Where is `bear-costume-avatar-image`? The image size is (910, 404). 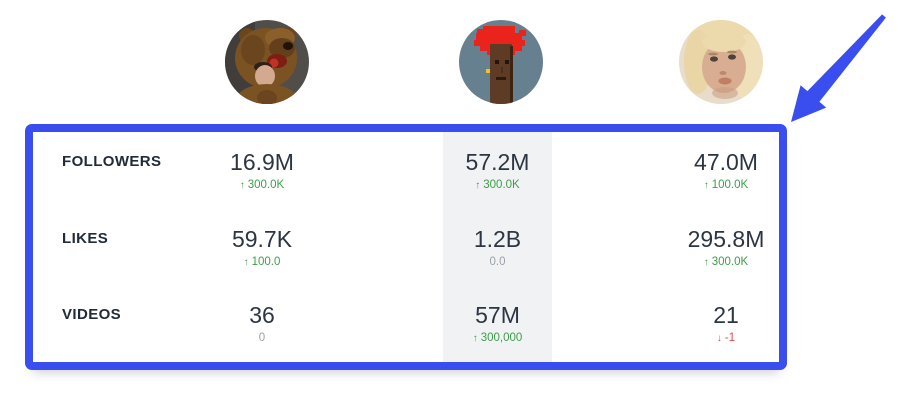
bear-costume-avatar-image is located at coordinates (267, 62).